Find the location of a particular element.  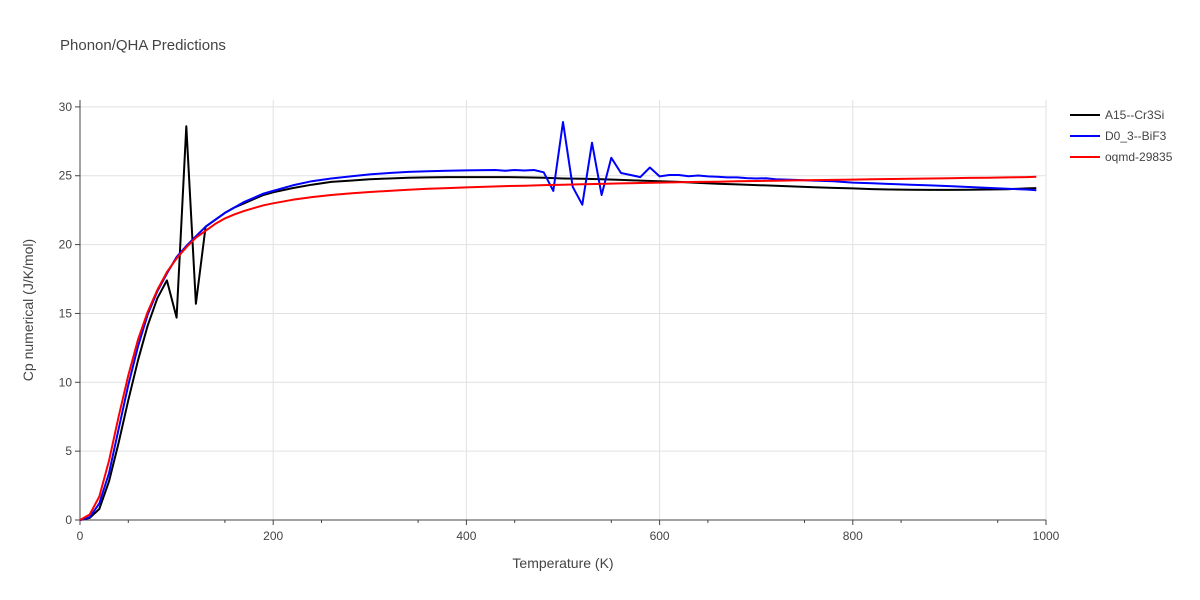

legend: A15--Cr3Si D0_3--BiF3 oqmd-29835 is located at coordinates (1121, 136).